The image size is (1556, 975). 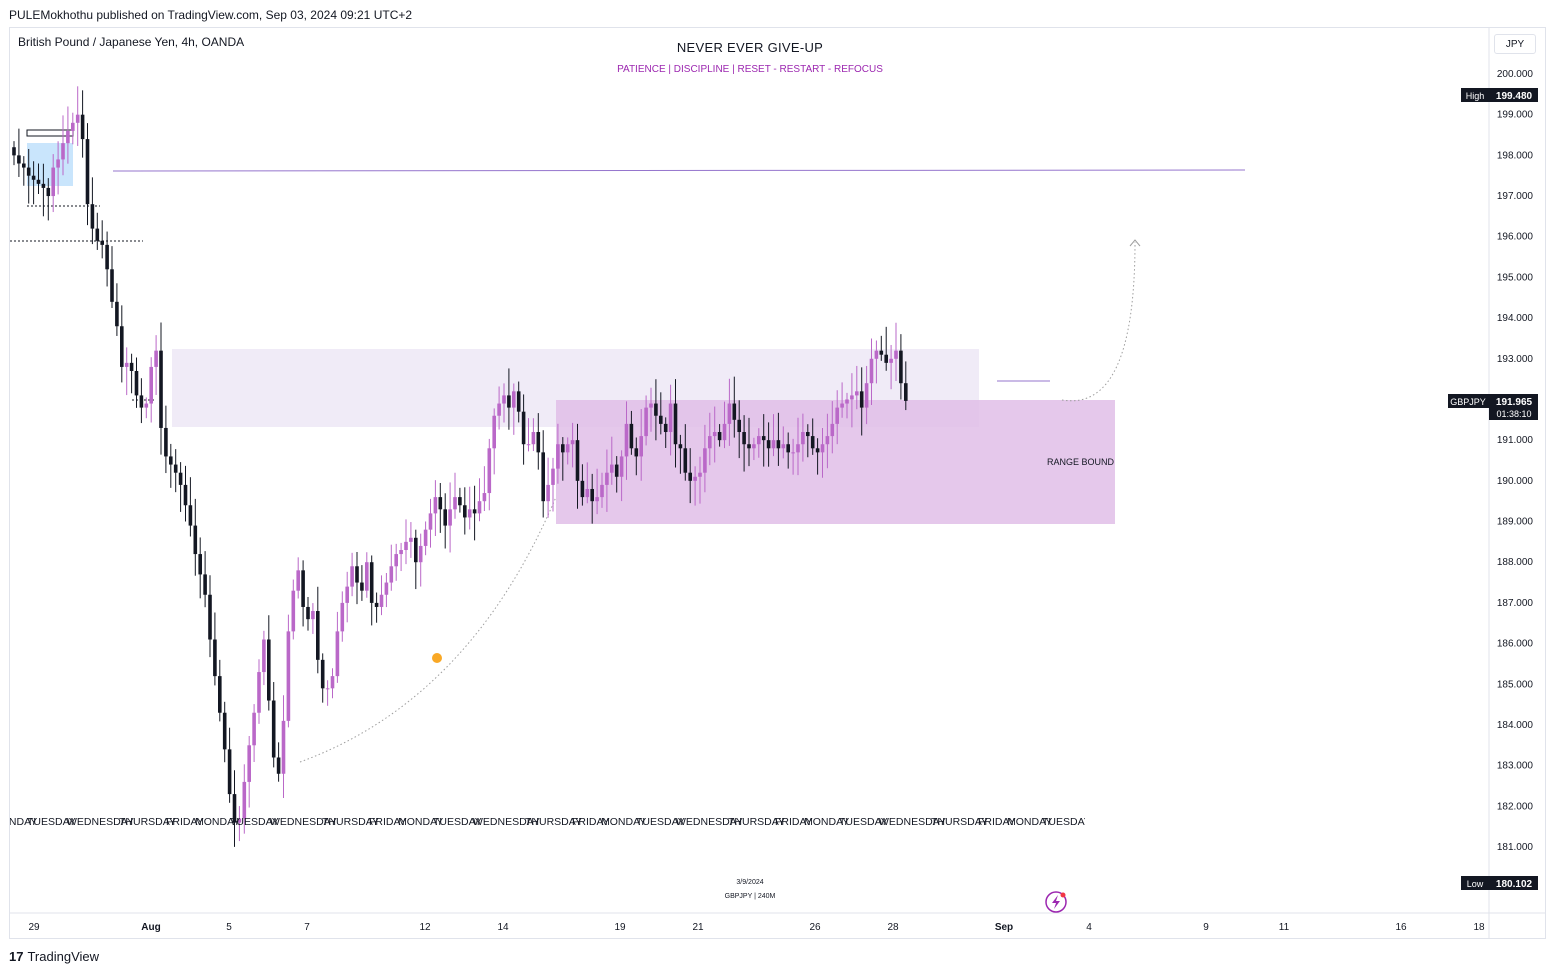 What do you see at coordinates (1515, 562) in the screenshot?
I see `price-tick-label: 188.000` at bounding box center [1515, 562].